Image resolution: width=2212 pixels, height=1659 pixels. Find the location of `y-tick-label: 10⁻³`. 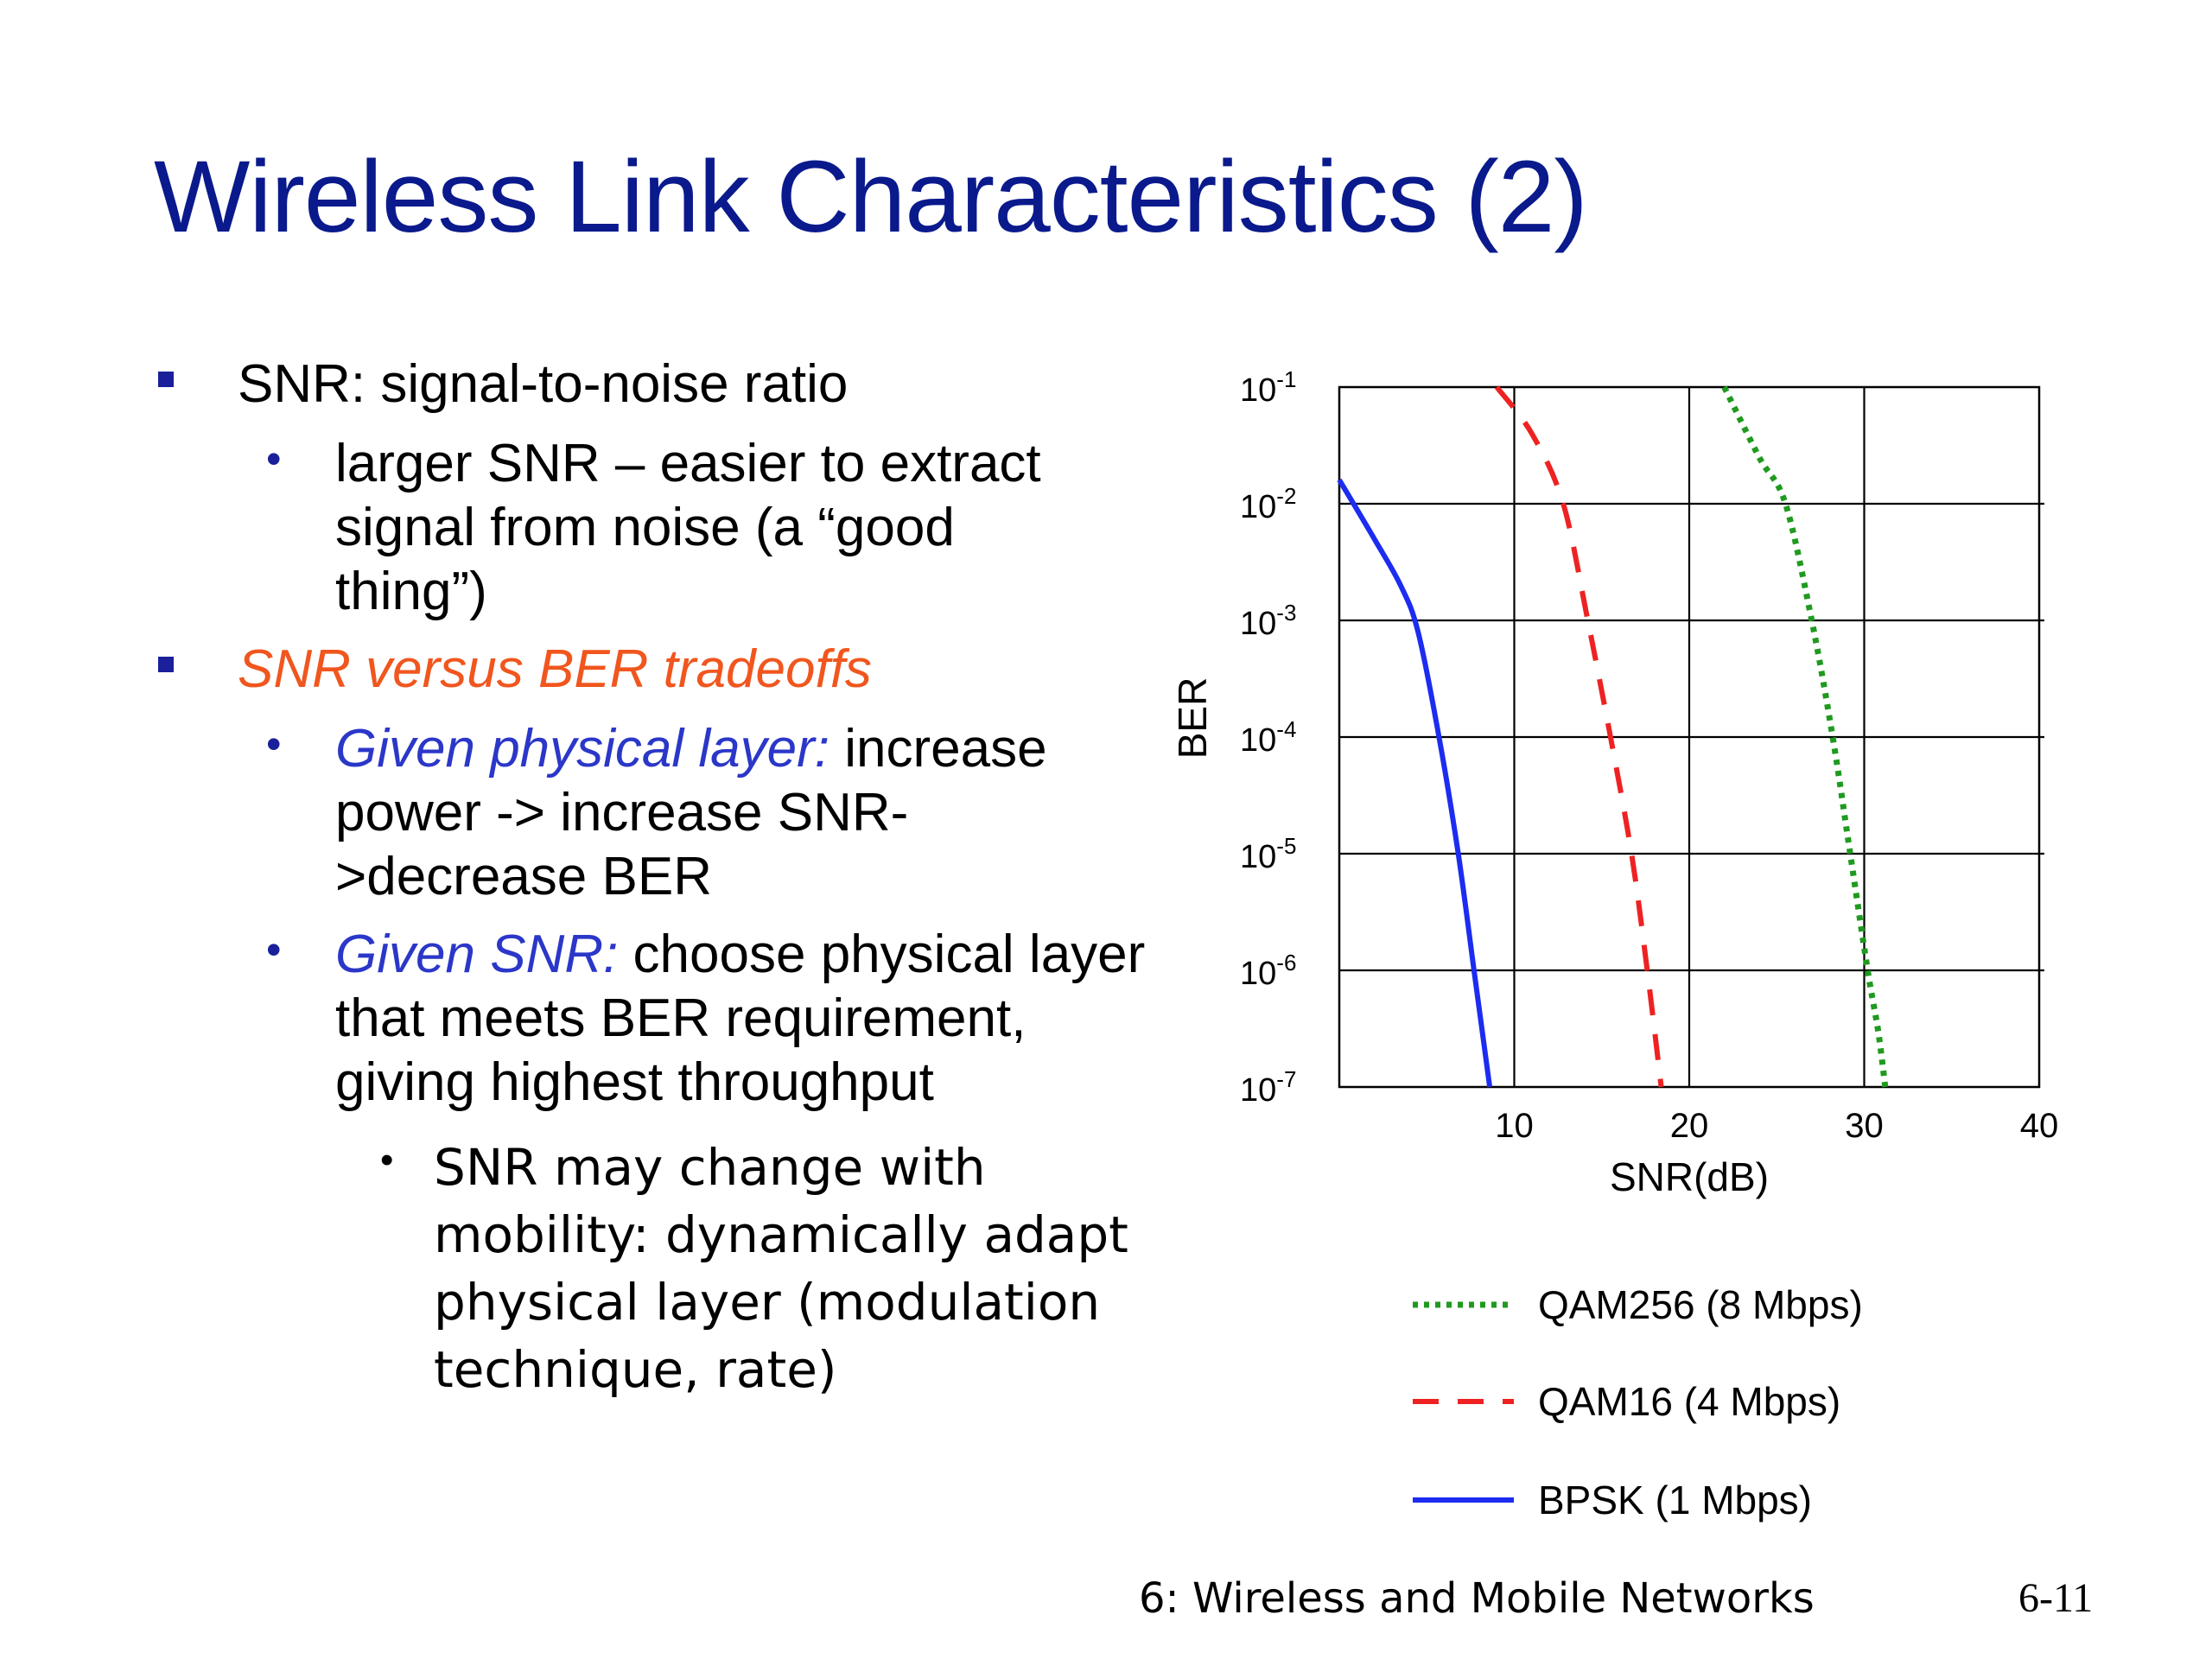

y-tick-label: 10⁻³ is located at coordinates (1268, 621).